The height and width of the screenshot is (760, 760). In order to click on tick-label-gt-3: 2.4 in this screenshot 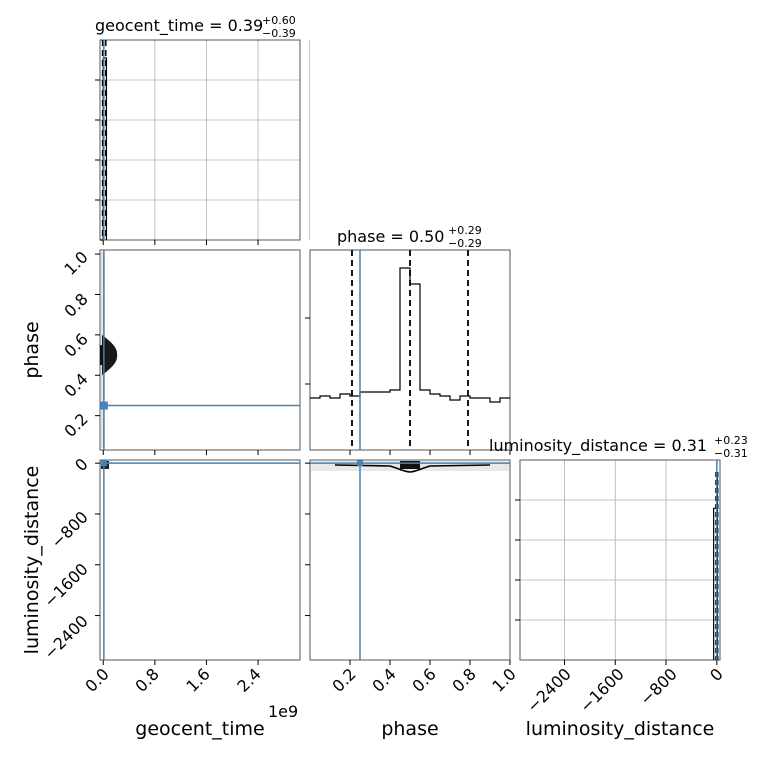, I will do `click(248, 679)`.